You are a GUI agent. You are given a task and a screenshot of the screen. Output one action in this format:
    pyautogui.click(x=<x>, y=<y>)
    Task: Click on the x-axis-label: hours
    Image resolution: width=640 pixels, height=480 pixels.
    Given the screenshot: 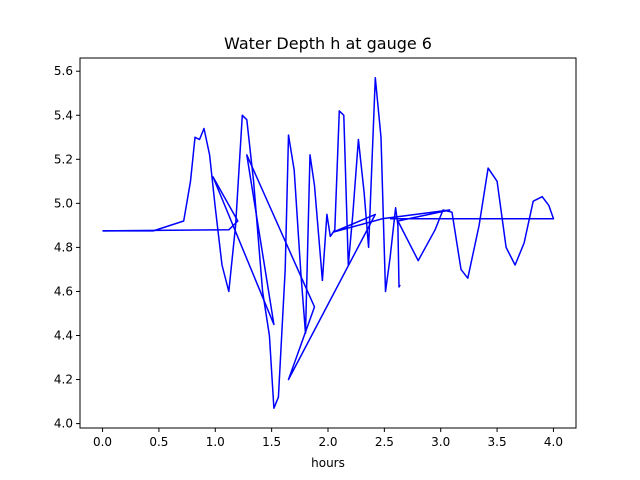 What is the action you would take?
    pyautogui.click(x=328, y=463)
    